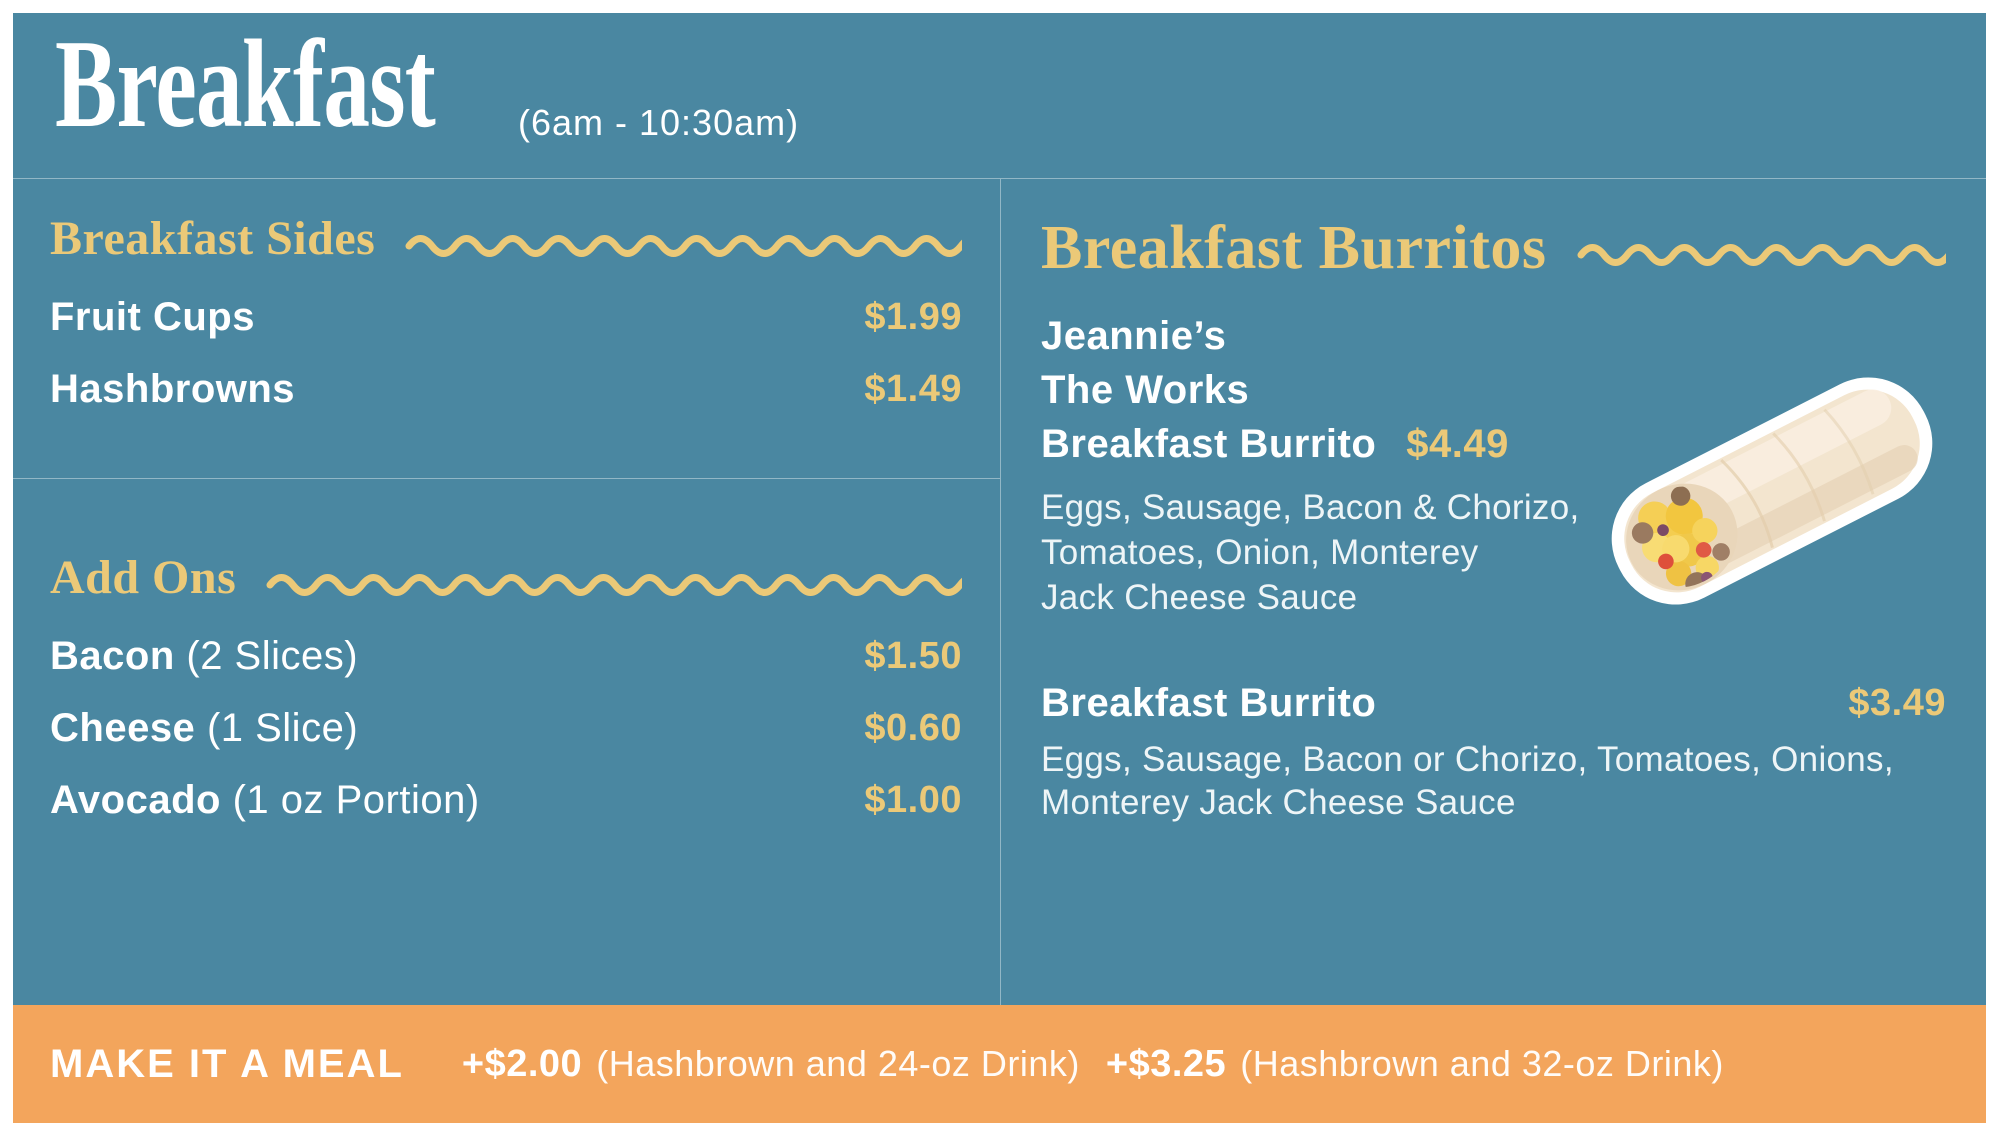 This screenshot has height=1137, width=2000. Describe the element at coordinates (838, 1063) in the screenshot. I see `offer-detail: (Hashbrown and 24-oz Drink)` at that location.